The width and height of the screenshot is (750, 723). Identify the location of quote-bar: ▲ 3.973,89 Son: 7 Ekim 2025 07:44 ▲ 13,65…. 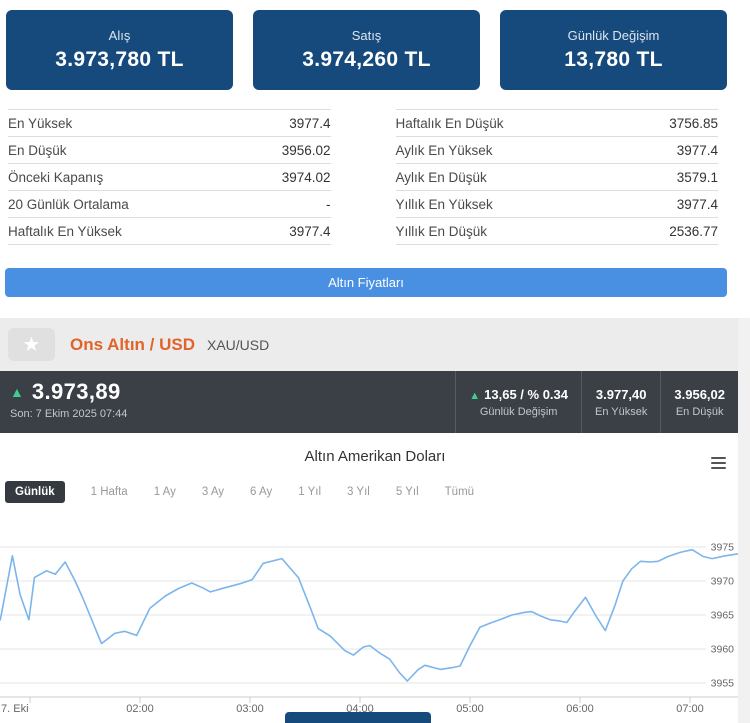
(369, 402).